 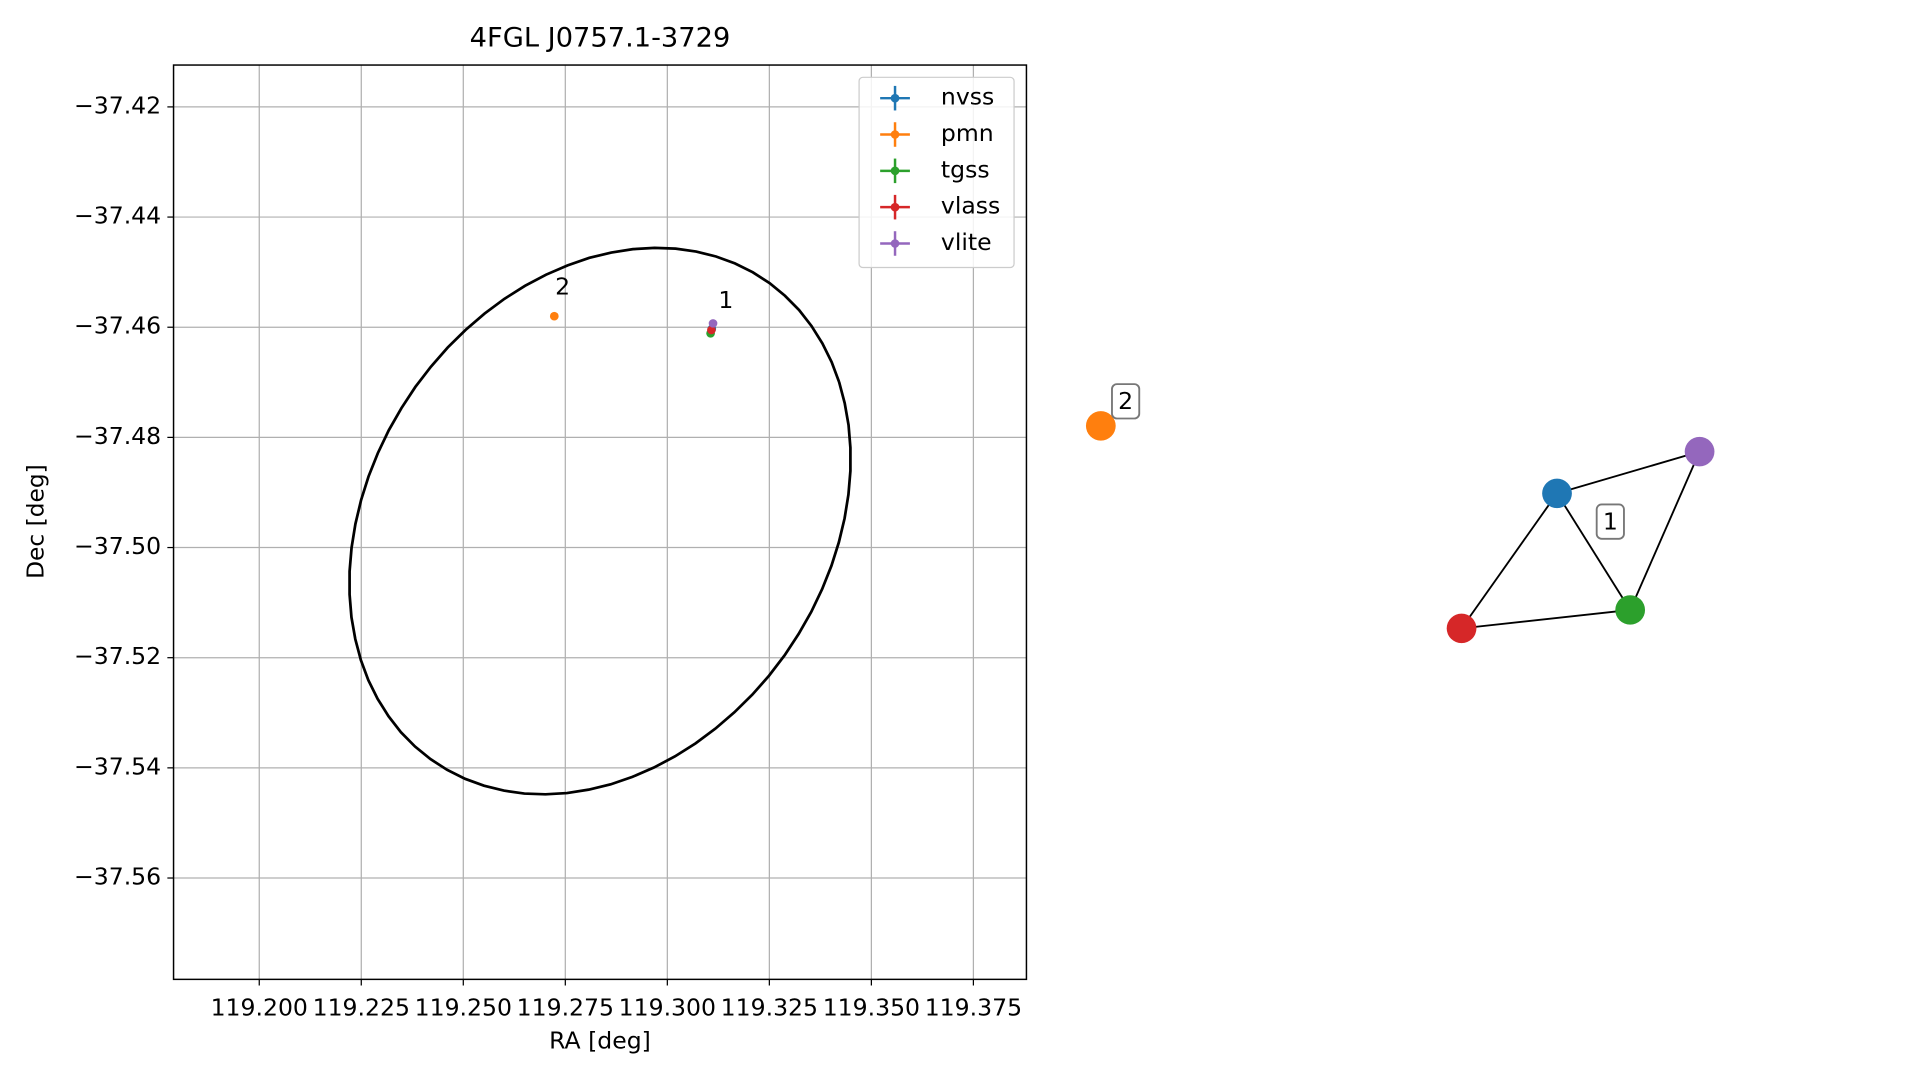 What do you see at coordinates (117, 877) in the screenshot?
I see `y-tick-label: −37.56` at bounding box center [117, 877].